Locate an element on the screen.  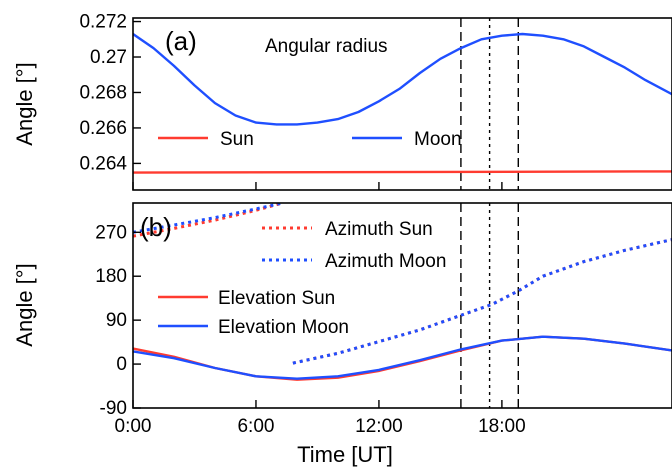
panel-a-legend: Sun Moon is located at coordinates (310, 139).